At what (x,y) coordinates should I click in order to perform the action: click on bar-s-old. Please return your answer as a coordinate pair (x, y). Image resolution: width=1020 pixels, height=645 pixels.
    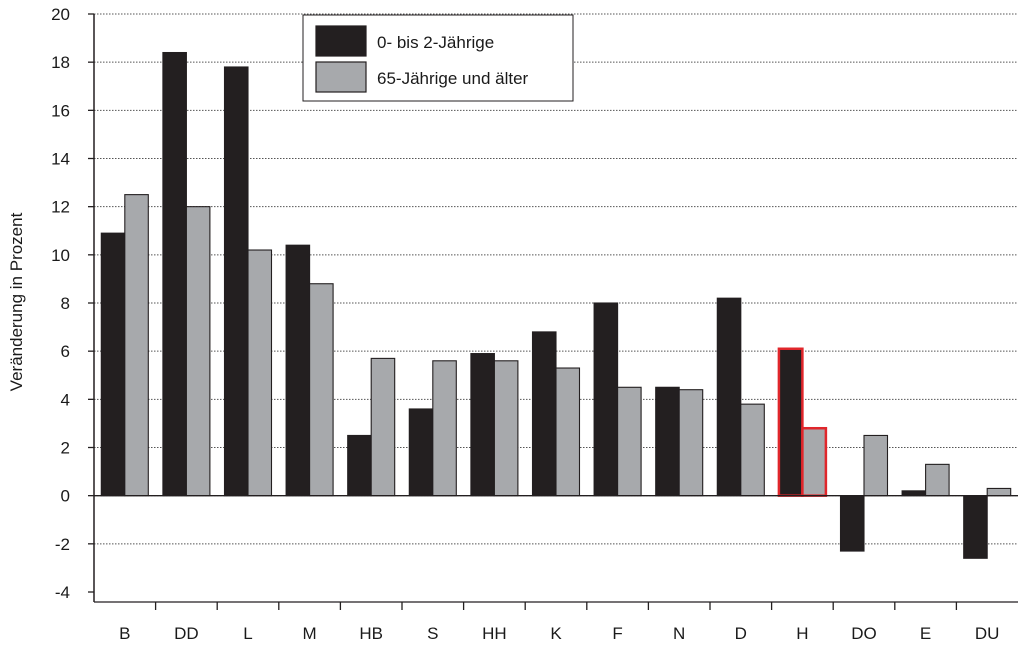
    Looking at the image, I should click on (444, 428).